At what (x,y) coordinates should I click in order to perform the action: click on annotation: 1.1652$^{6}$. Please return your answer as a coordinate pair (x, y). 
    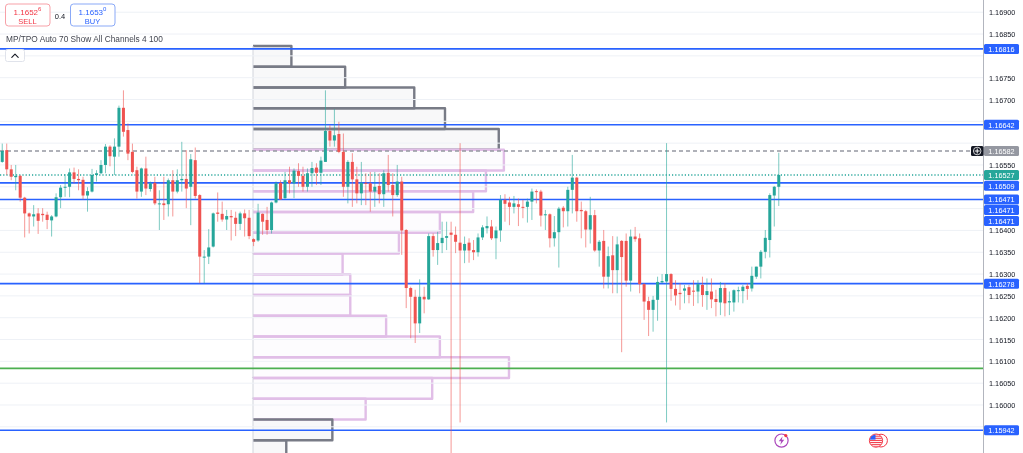
    Looking at the image, I should click on (28, 11).